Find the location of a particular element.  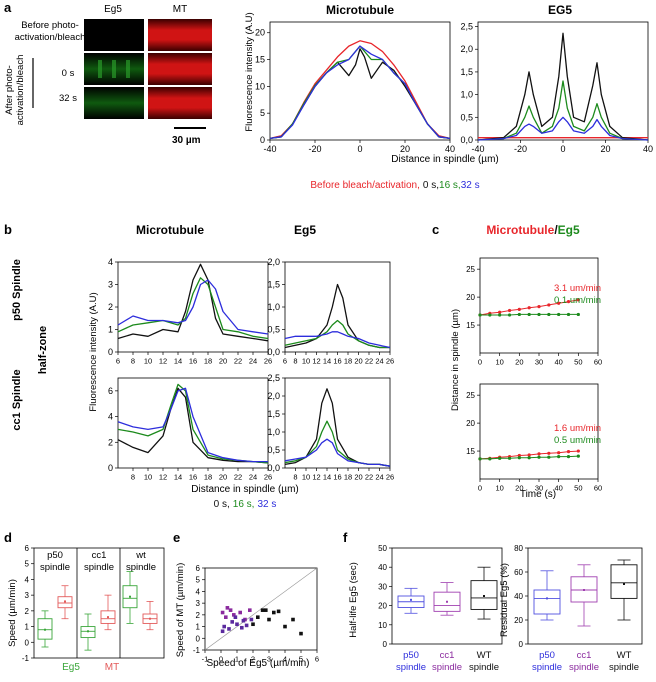

scatter-point-wt is located at coordinates (253, 624).